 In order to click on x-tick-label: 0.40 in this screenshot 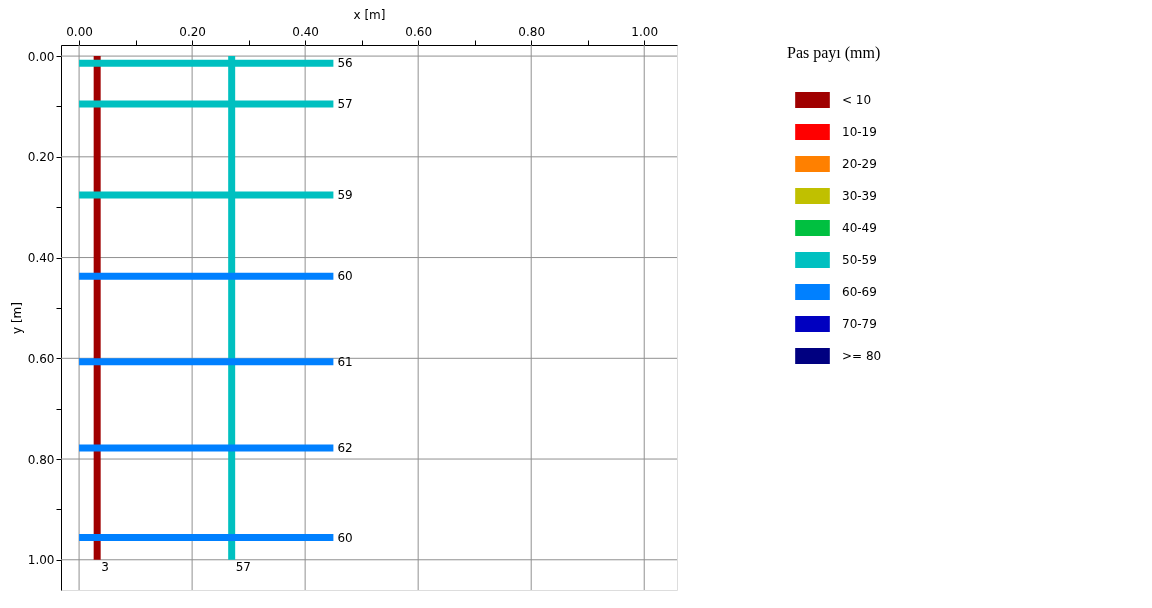, I will do `click(305, 31)`.